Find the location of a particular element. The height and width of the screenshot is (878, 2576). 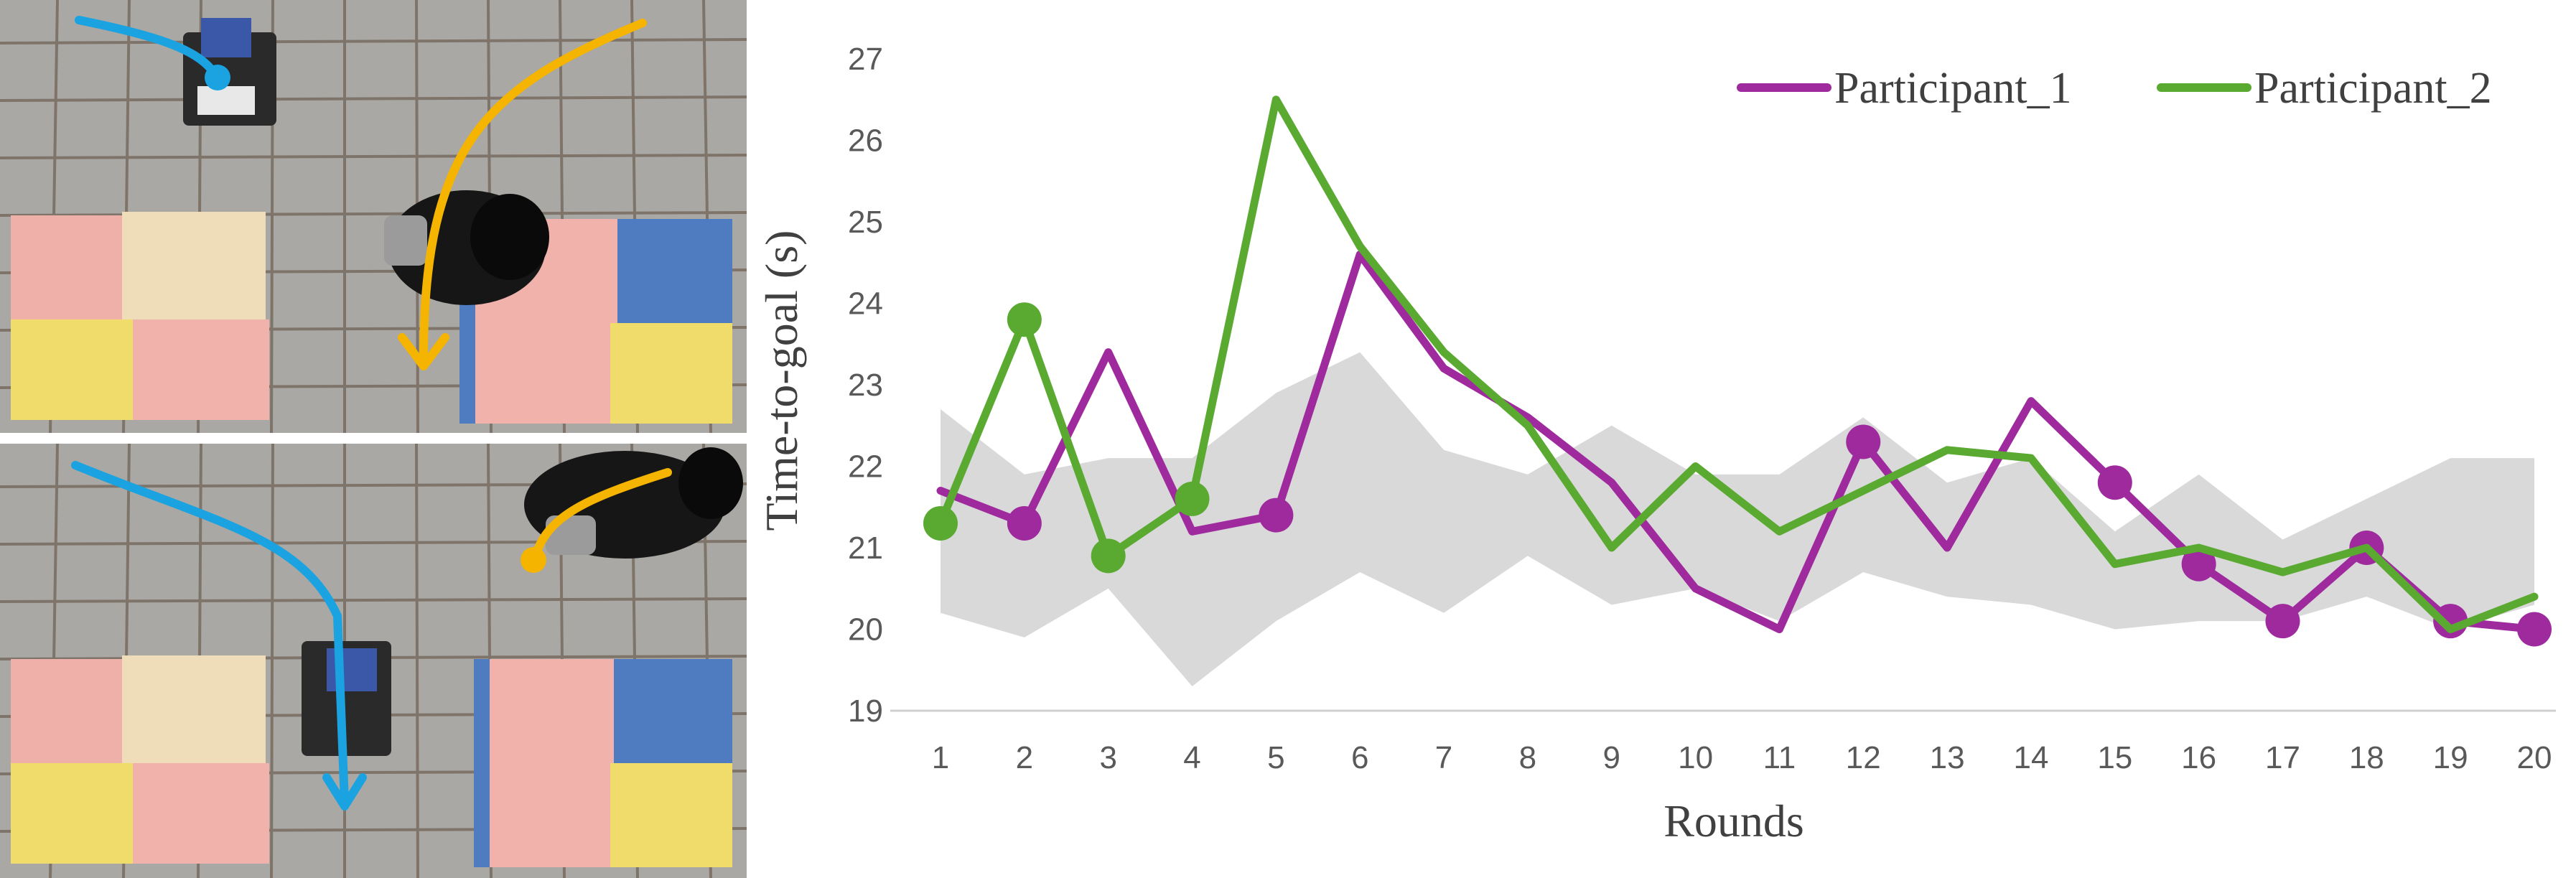

x-tick-label: 5 is located at coordinates (1275, 757).